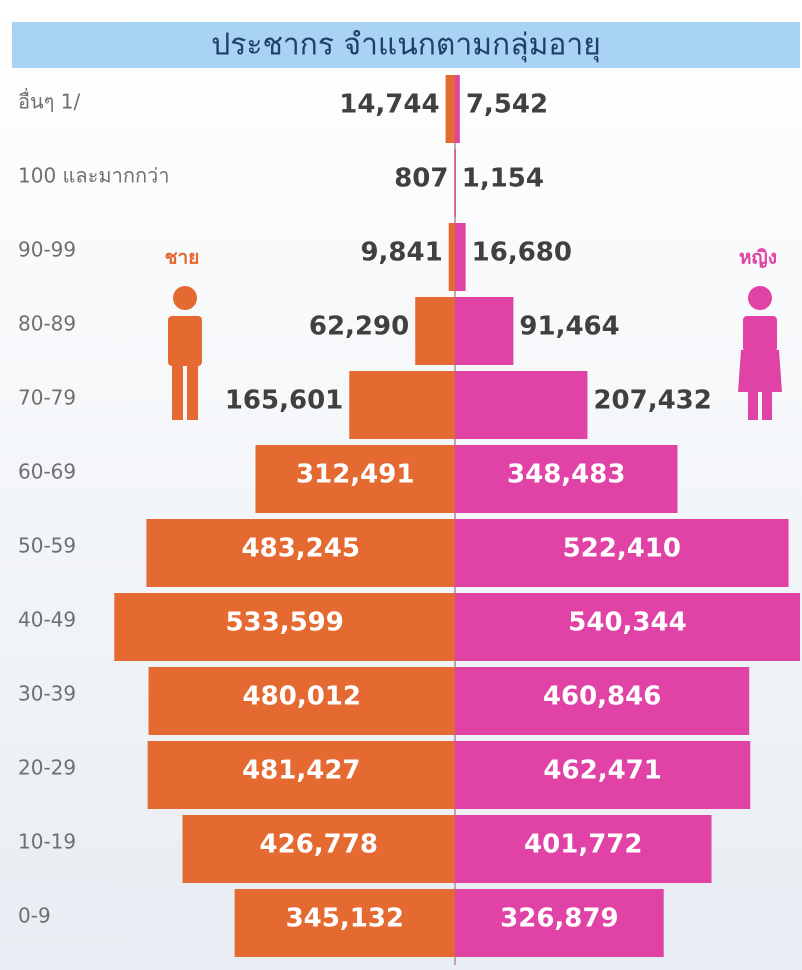 The height and width of the screenshot is (970, 802). Describe the element at coordinates (622, 549) in the screenshot. I see `value-label: 522,410` at that location.